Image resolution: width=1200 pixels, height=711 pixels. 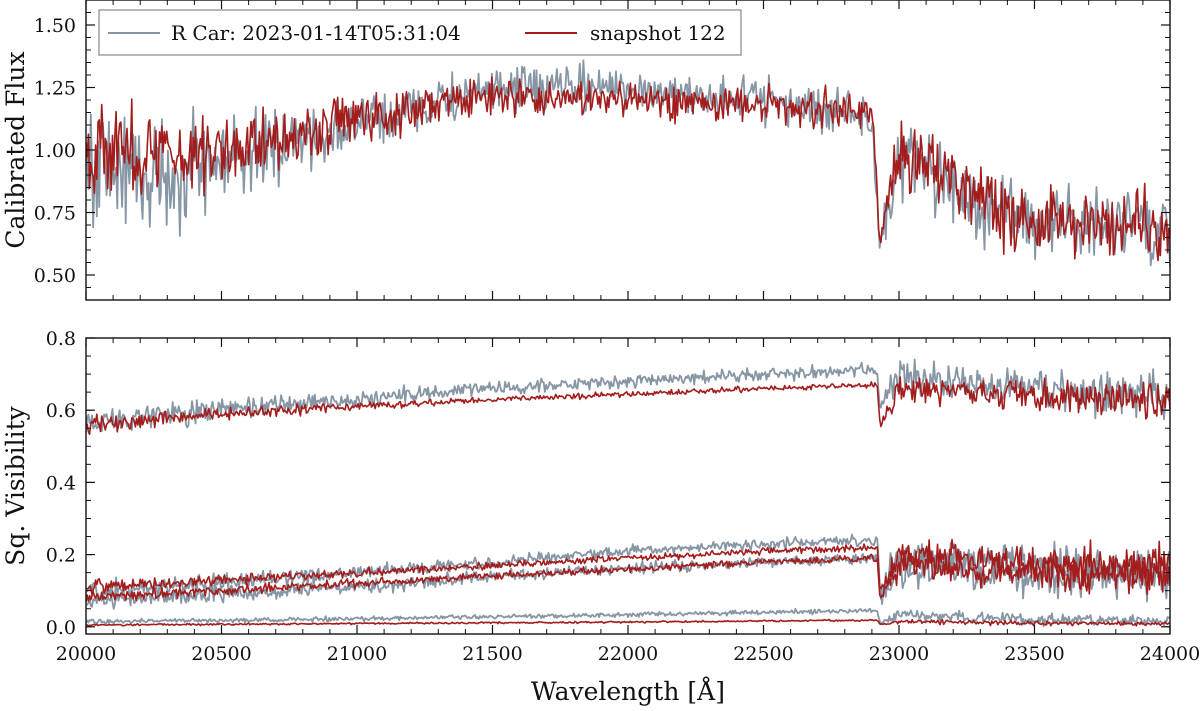 I want to click on visibility-series-1-line, so click(x=628, y=395).